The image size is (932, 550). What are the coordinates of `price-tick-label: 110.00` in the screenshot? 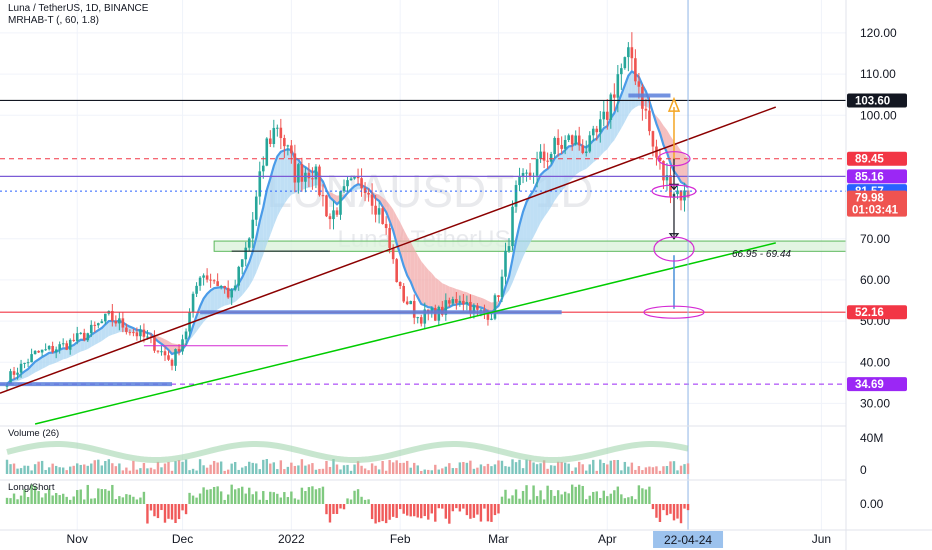 It's located at (878, 74).